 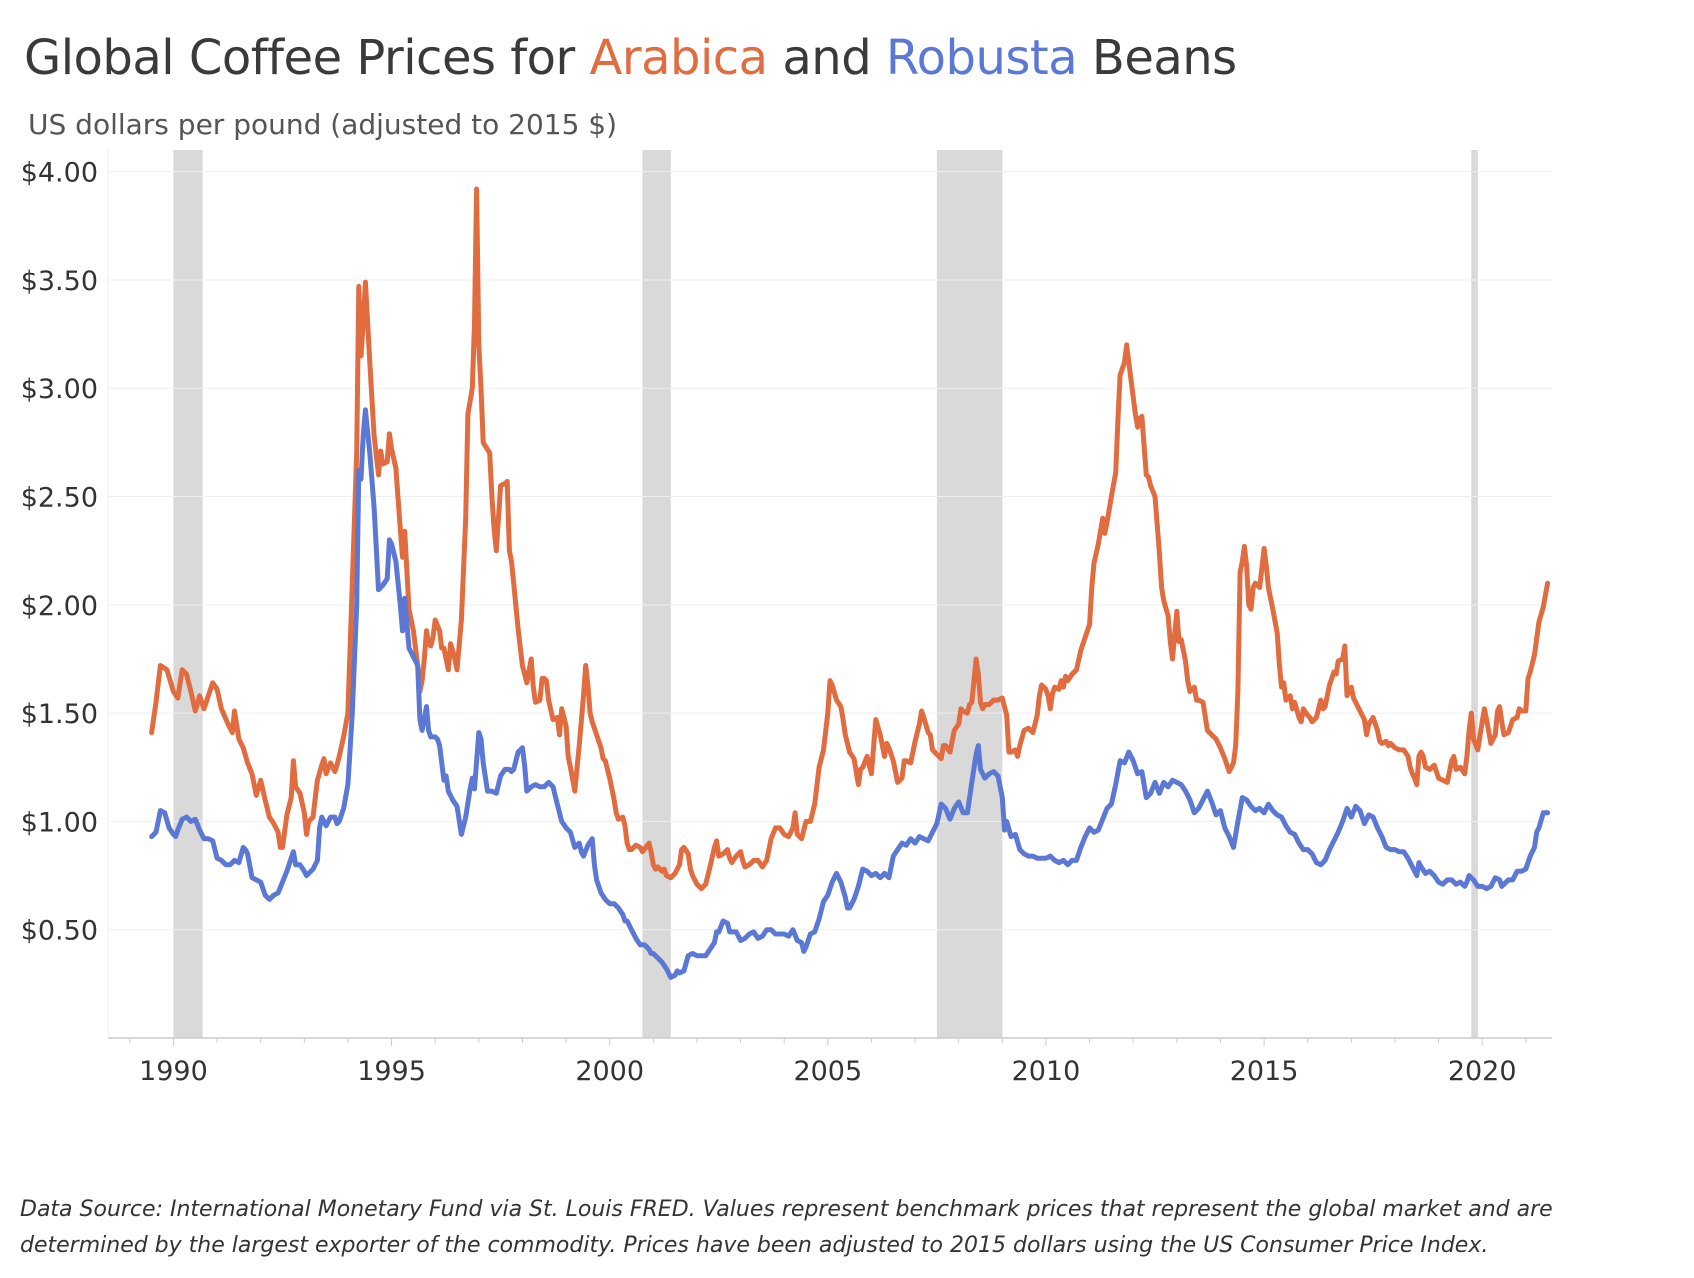 I want to click on y-tick-label: $0.50, so click(x=59, y=931).